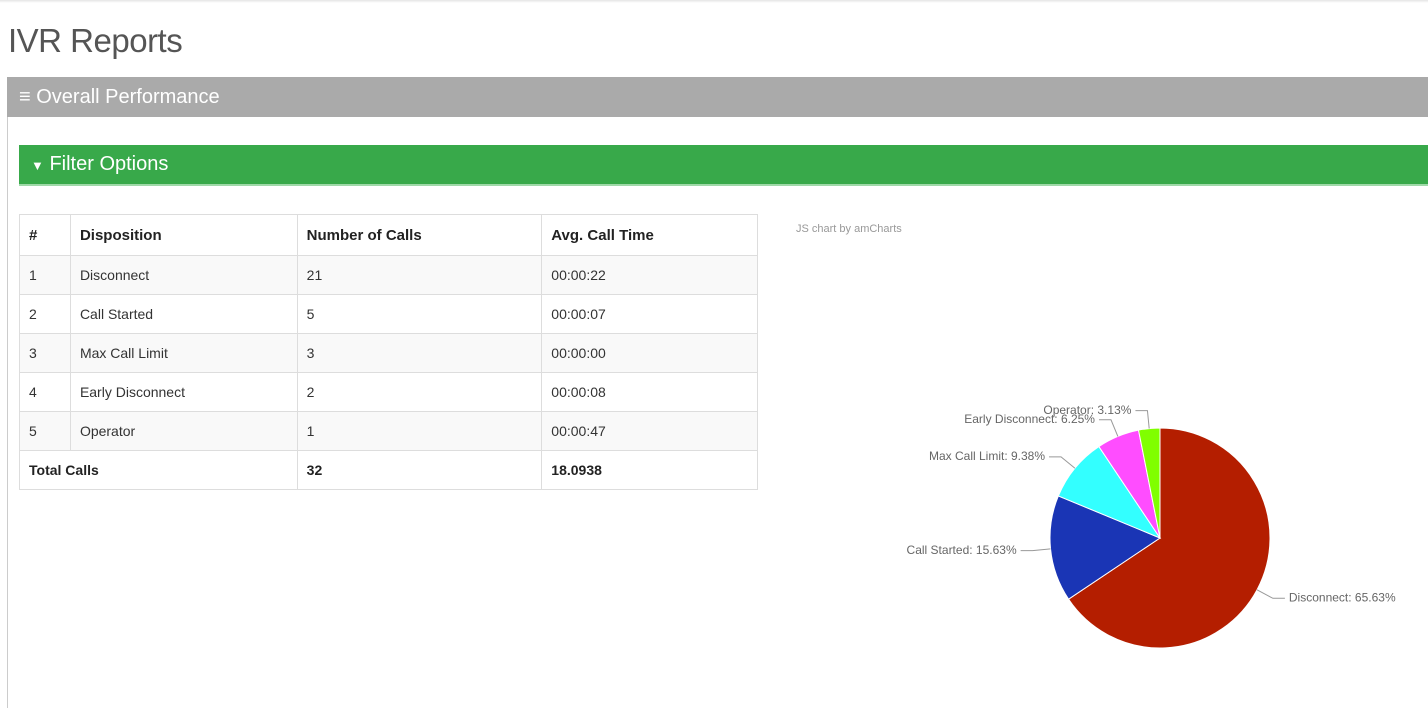  I want to click on panel-border, so click(7, 412).